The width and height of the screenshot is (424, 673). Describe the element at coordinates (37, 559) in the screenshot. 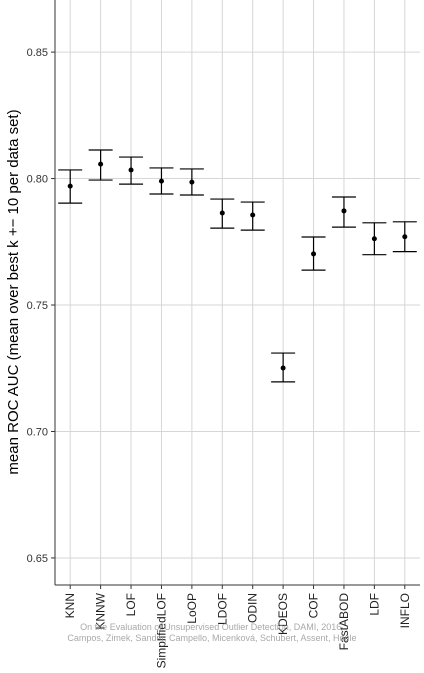

I see `y-tick-label: 0.65` at that location.